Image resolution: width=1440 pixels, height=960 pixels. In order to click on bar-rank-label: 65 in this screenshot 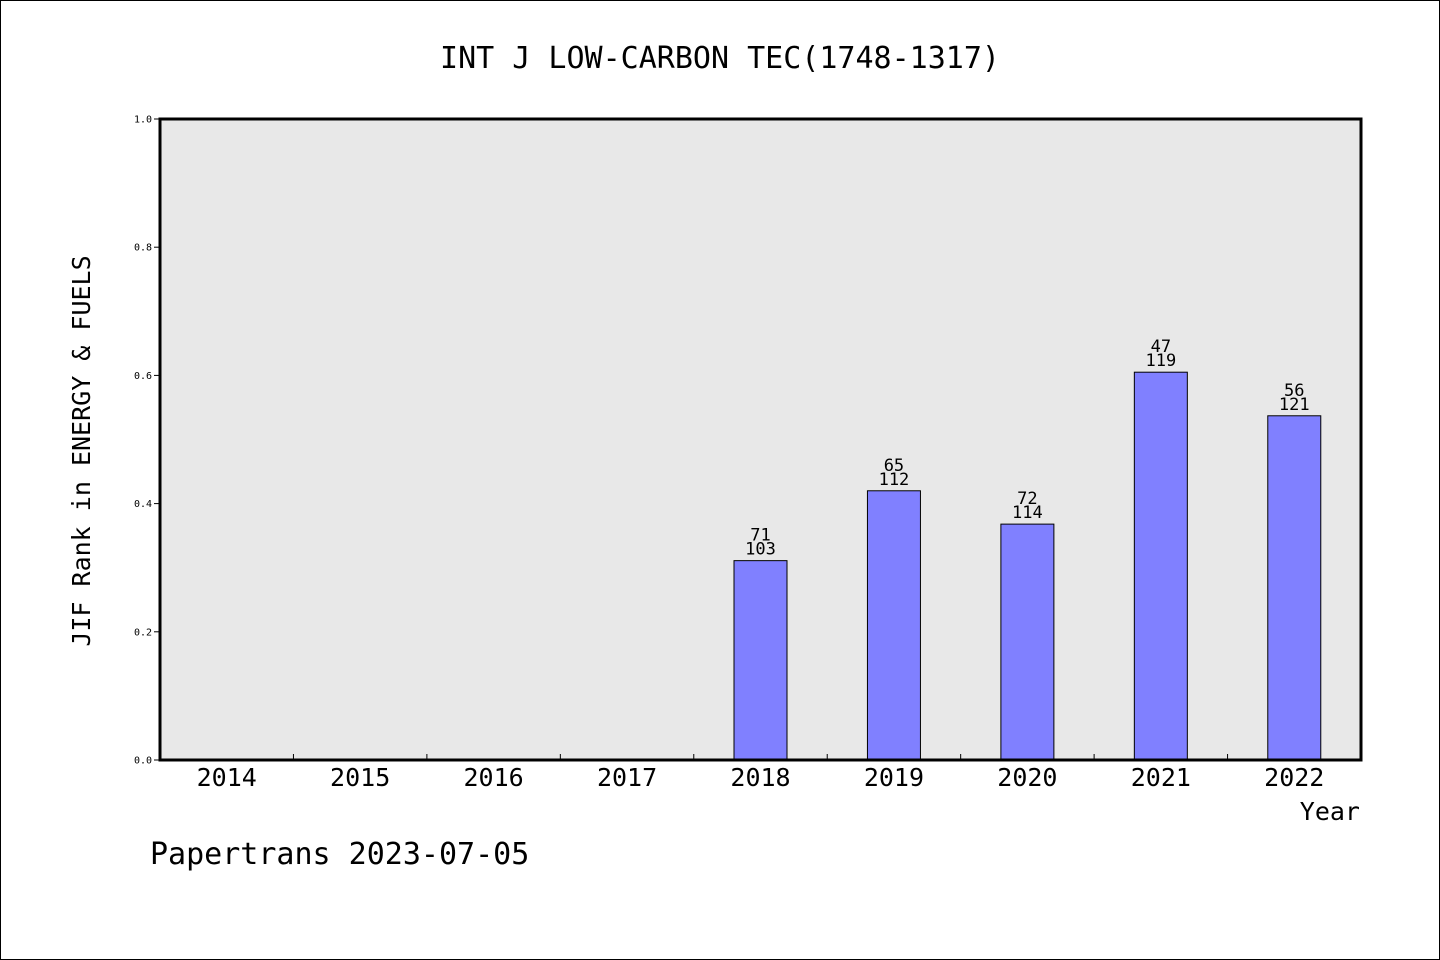, I will do `click(894, 466)`.